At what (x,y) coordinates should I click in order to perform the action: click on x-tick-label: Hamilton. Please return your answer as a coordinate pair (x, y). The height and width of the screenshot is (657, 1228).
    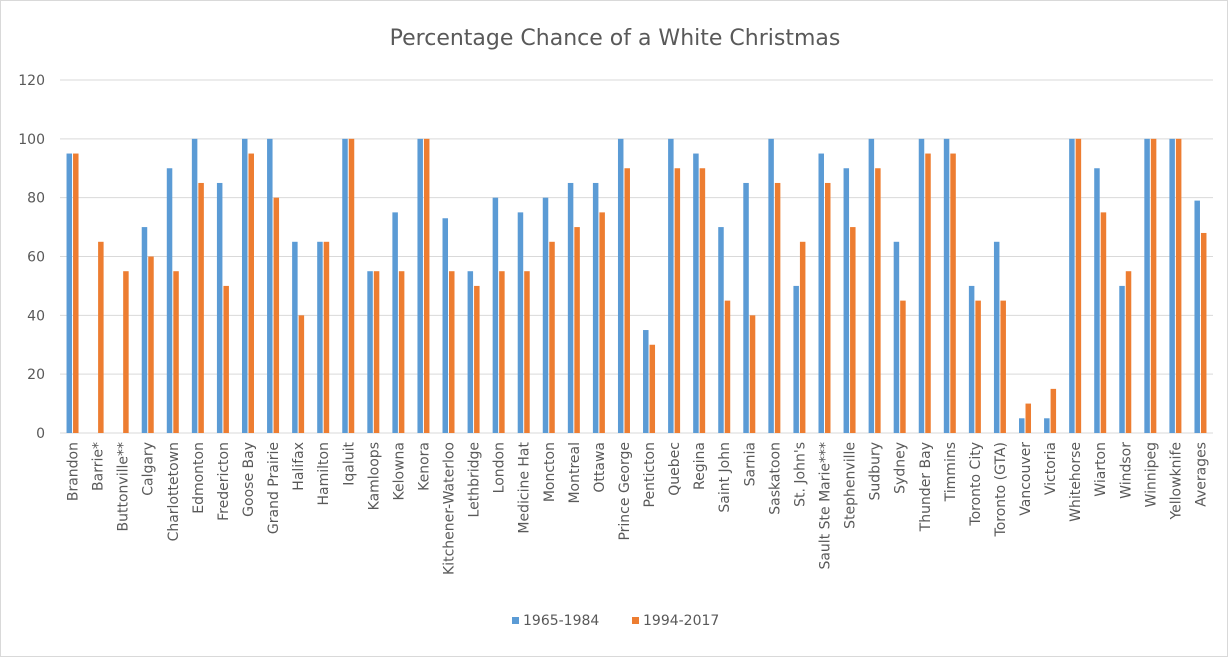
    Looking at the image, I should click on (324, 473).